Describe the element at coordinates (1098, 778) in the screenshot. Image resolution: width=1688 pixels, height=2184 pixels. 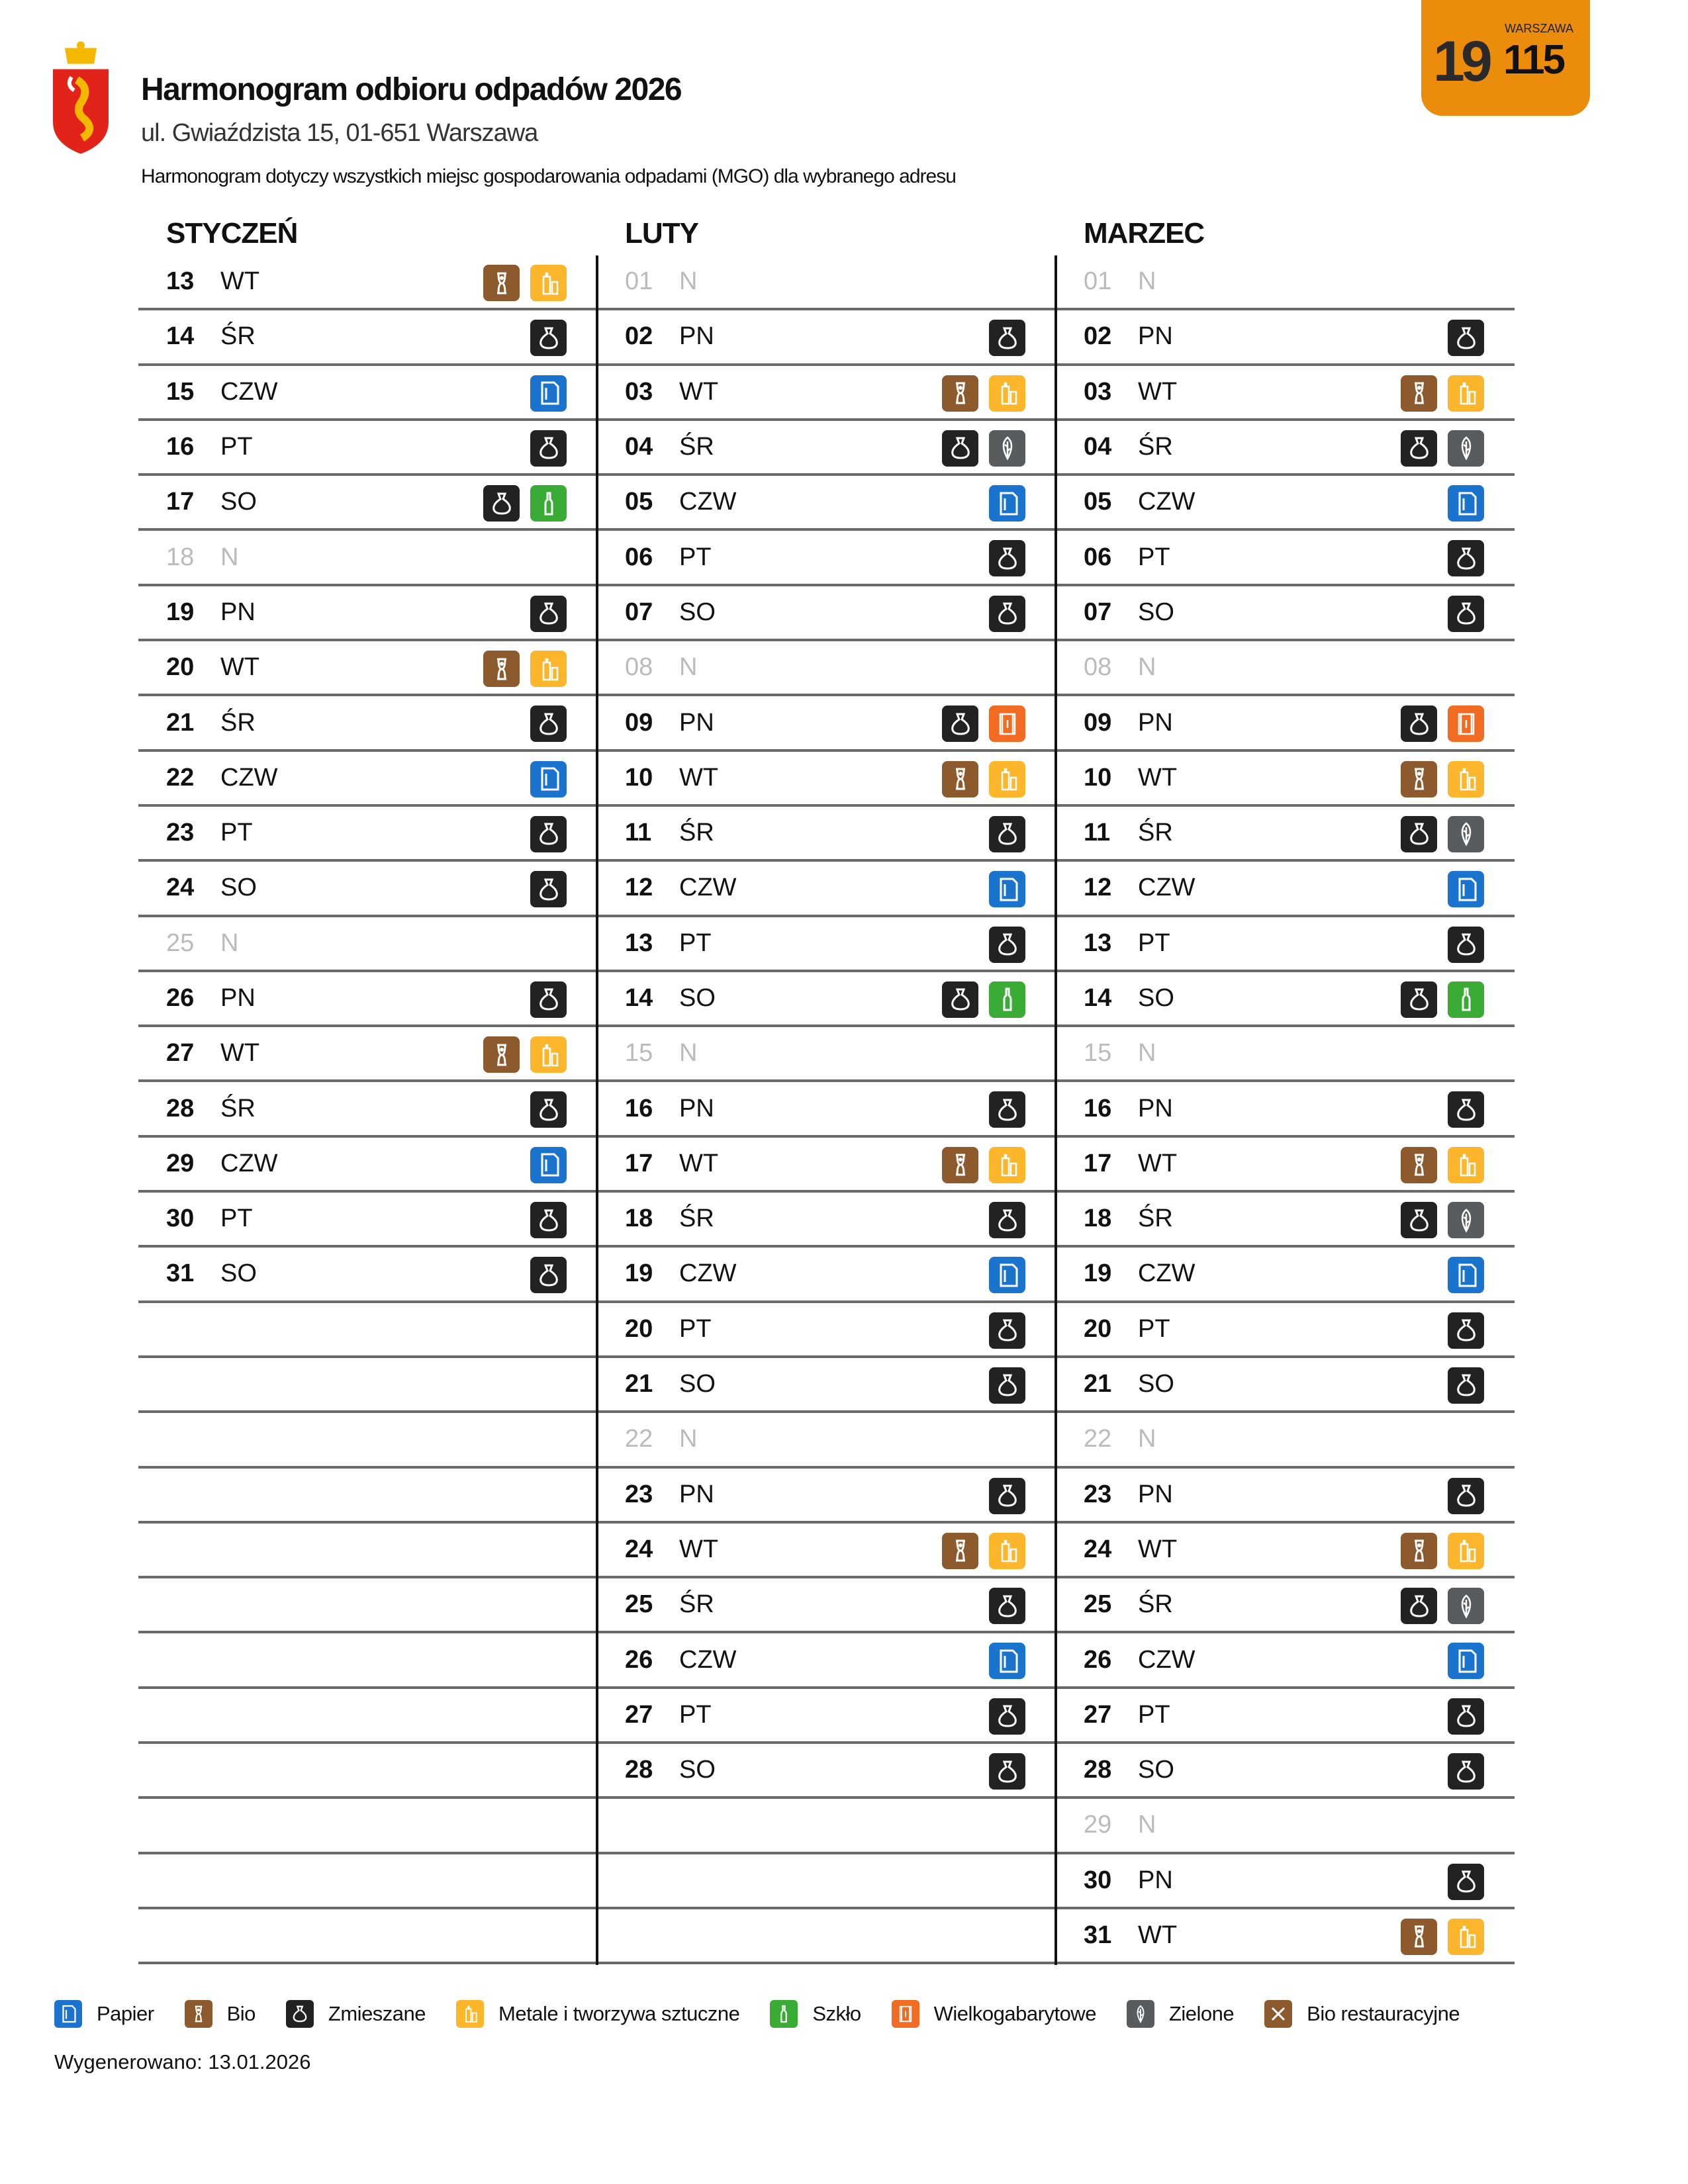
I see `day-number: 10` at that location.